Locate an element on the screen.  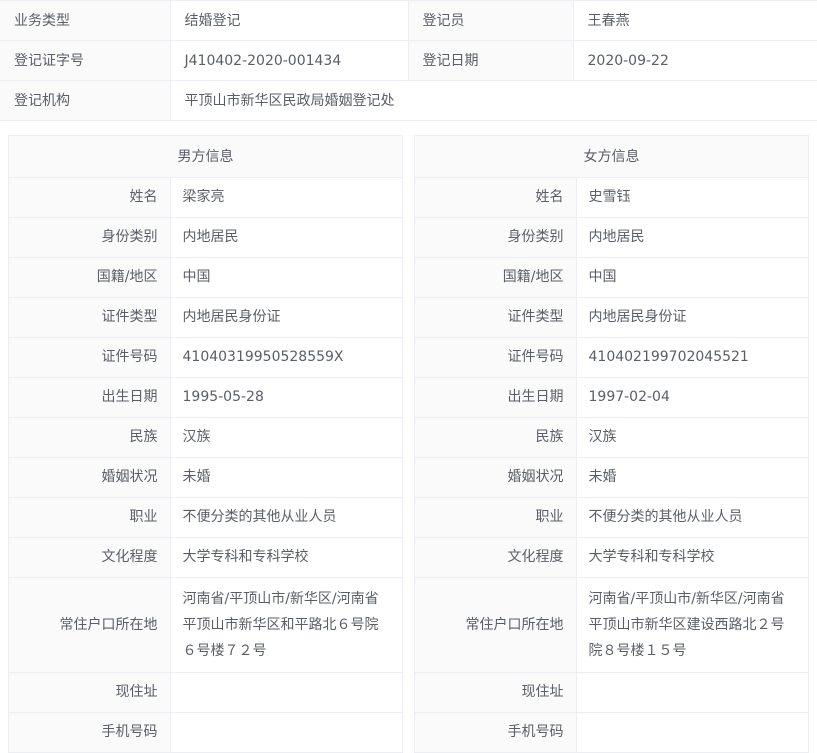
business-type-label: 业务类型 is located at coordinates (85, 20).